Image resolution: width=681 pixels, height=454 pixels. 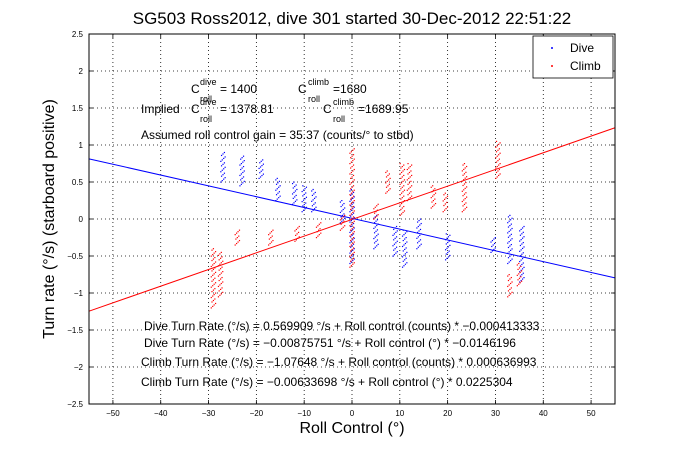 What do you see at coordinates (78, 108) in the screenshot?
I see `y-tick-label: 1.5` at bounding box center [78, 108].